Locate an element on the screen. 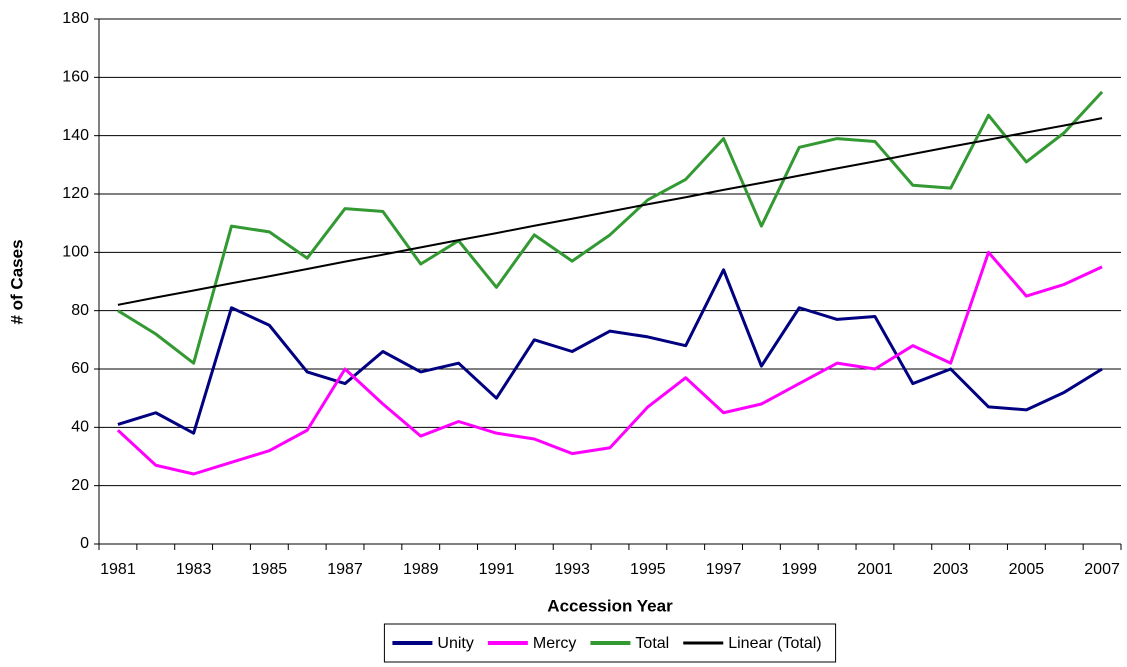  x-tick-label: 1989 is located at coordinates (421, 569).